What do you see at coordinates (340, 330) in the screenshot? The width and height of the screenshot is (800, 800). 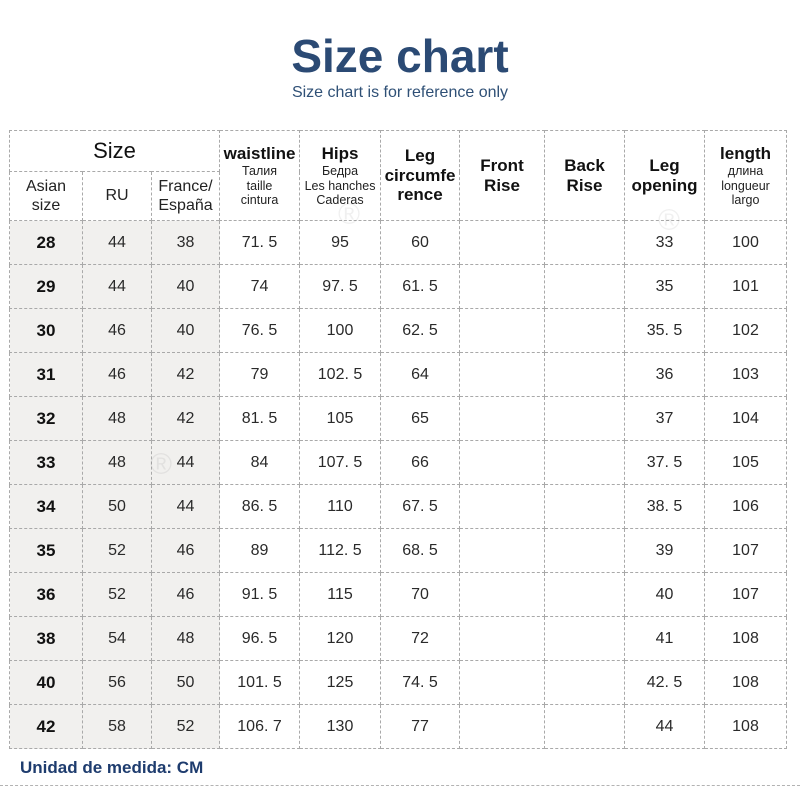 I see `cell-hips: 100` at bounding box center [340, 330].